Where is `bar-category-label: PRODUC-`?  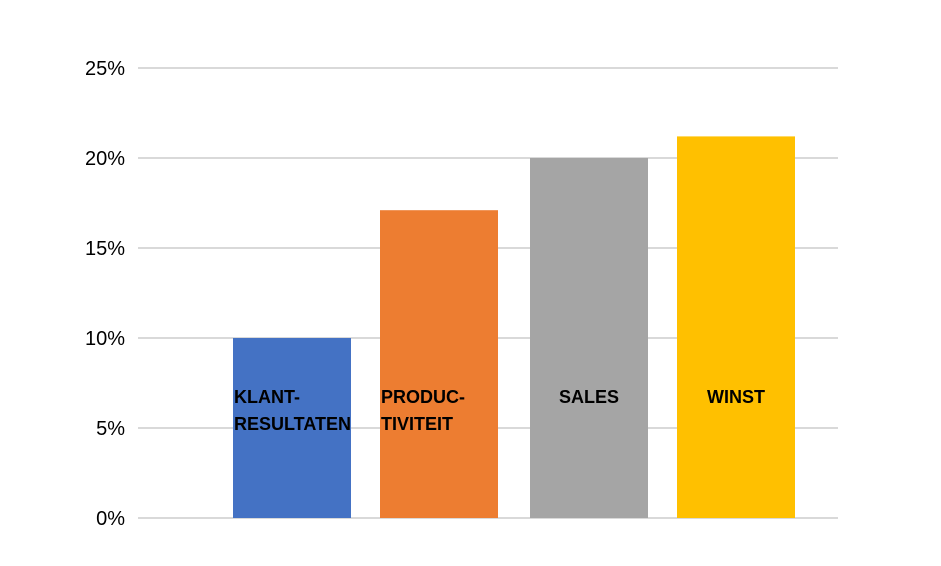
bar-category-label: PRODUC- is located at coordinates (423, 397).